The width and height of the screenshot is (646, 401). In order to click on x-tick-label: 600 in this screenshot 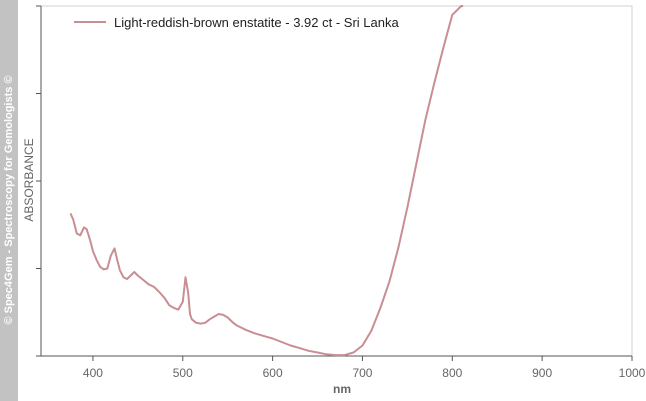, I will do `click(273, 373)`.